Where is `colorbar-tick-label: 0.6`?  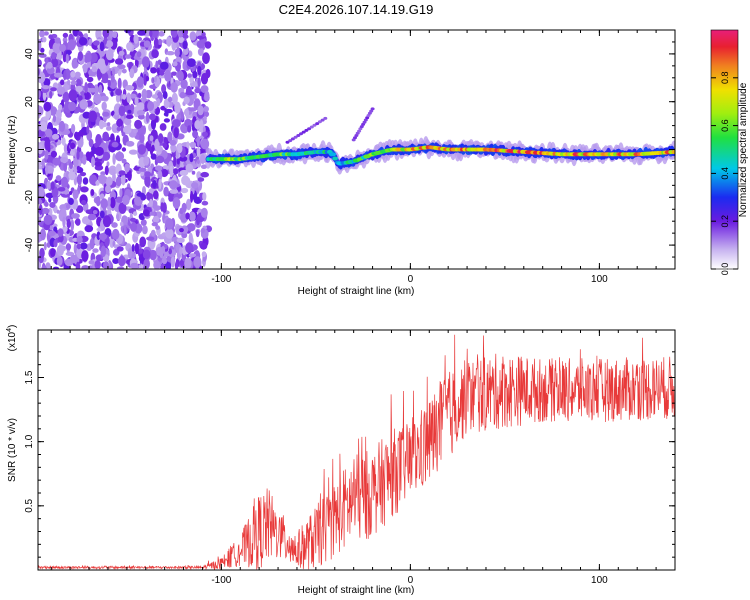
colorbar-tick-label: 0.6 is located at coordinates (725, 125).